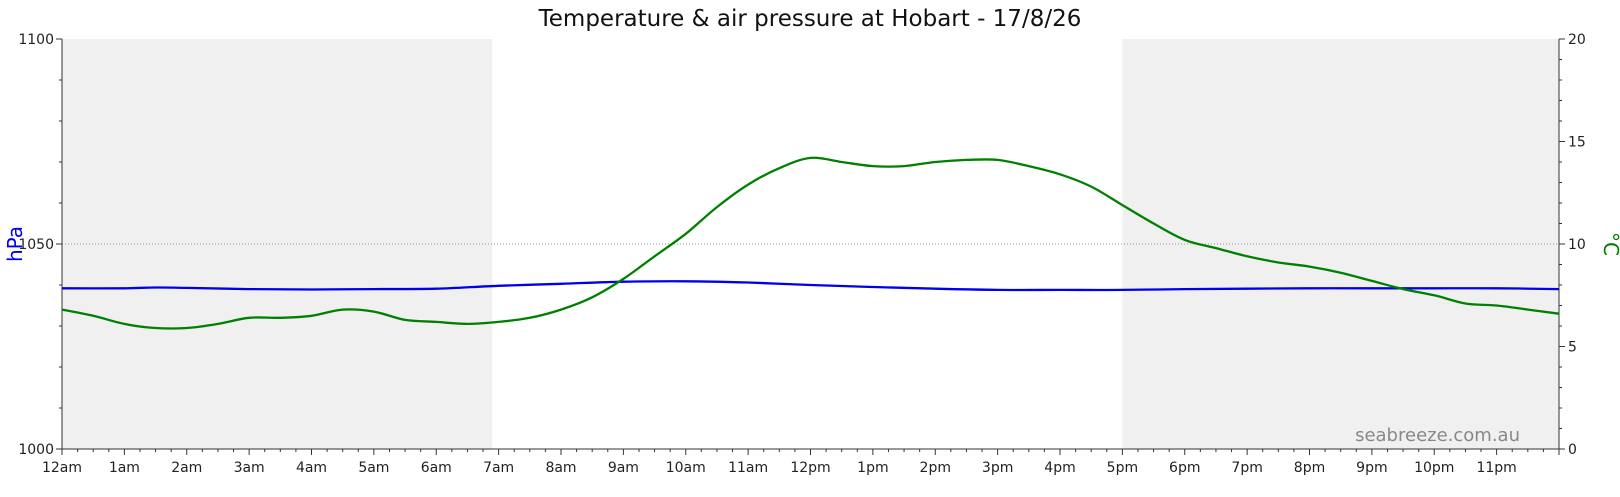 Image resolution: width=1620 pixels, height=497 pixels. What do you see at coordinates (872, 468) in the screenshot?
I see `x-tick-label: 1pm` at bounding box center [872, 468].